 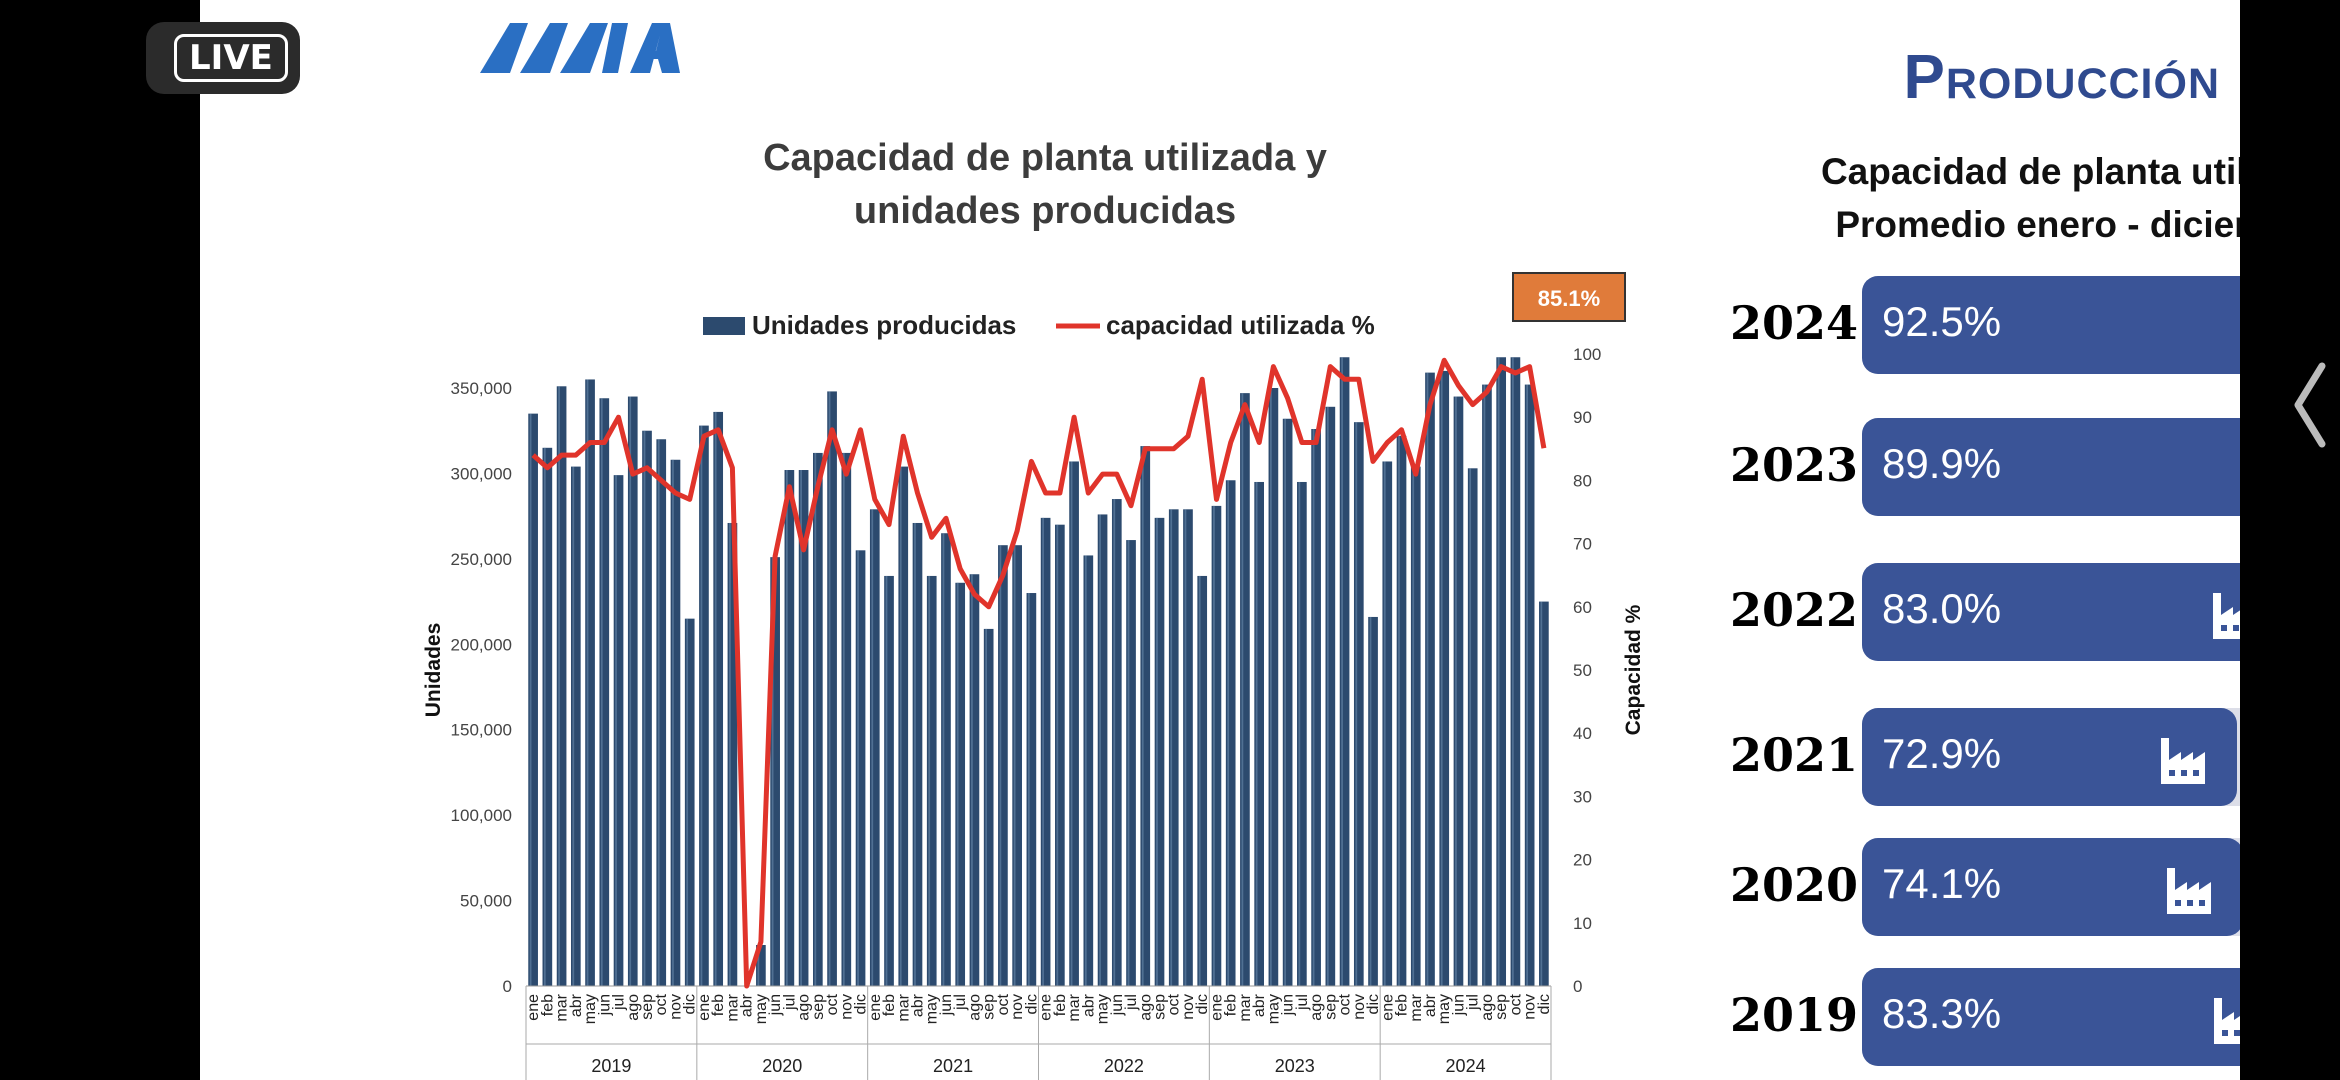 I want to click on year-capacity-row: 2021 72.9%, so click(x=1985, y=758).